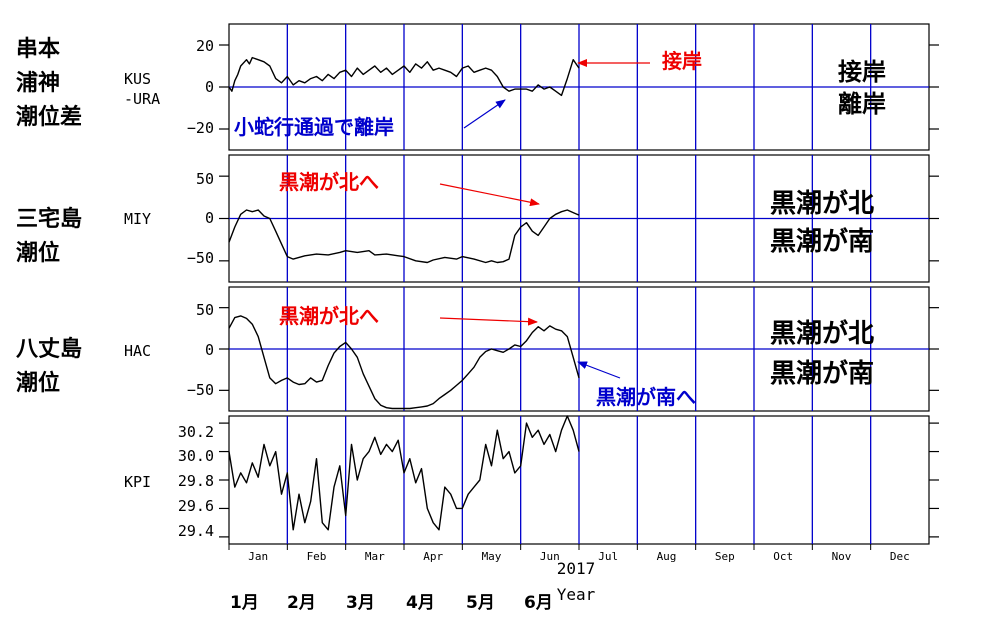 The image size is (981, 625). Describe the element at coordinates (38, 253) in the screenshot. I see `label-miy-line-2: 潮位` at that location.